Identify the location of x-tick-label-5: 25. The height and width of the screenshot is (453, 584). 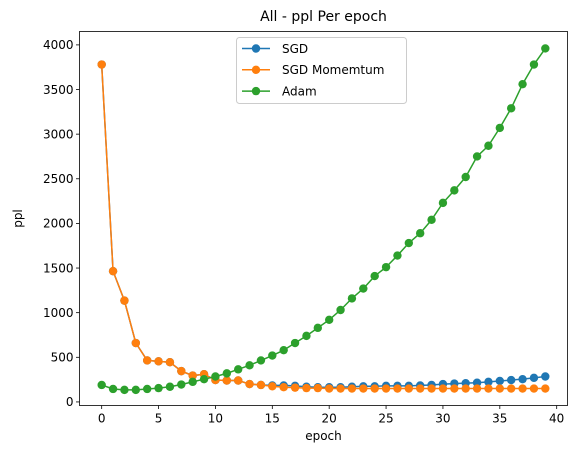
(385, 419).